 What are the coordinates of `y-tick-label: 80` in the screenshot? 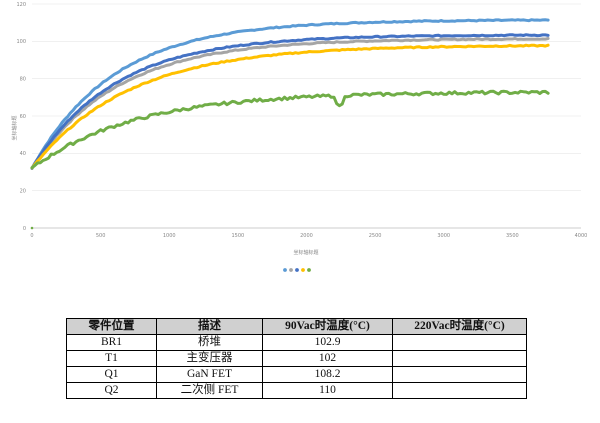 It's located at (23, 79).